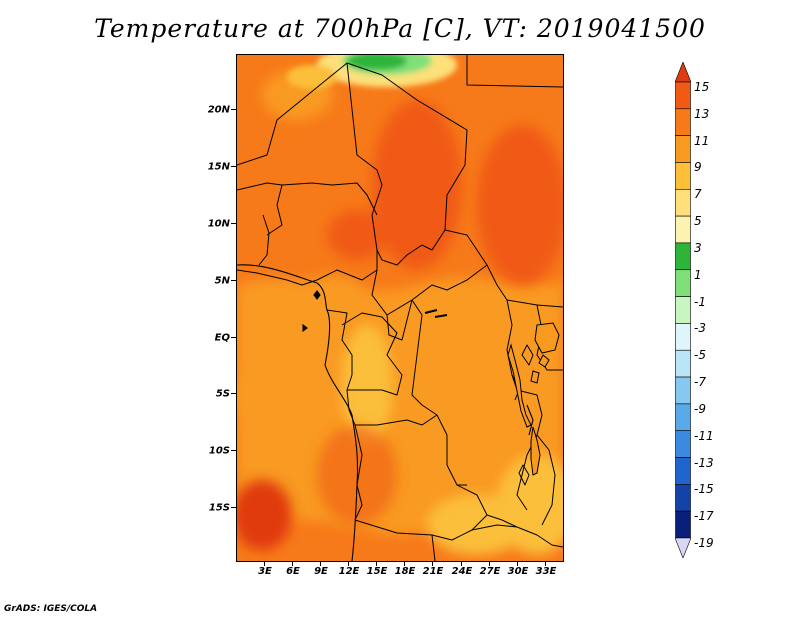 This screenshot has width=800, height=618. What do you see at coordinates (533, 399) in the screenshot?
I see `lakes` at bounding box center [533, 399].